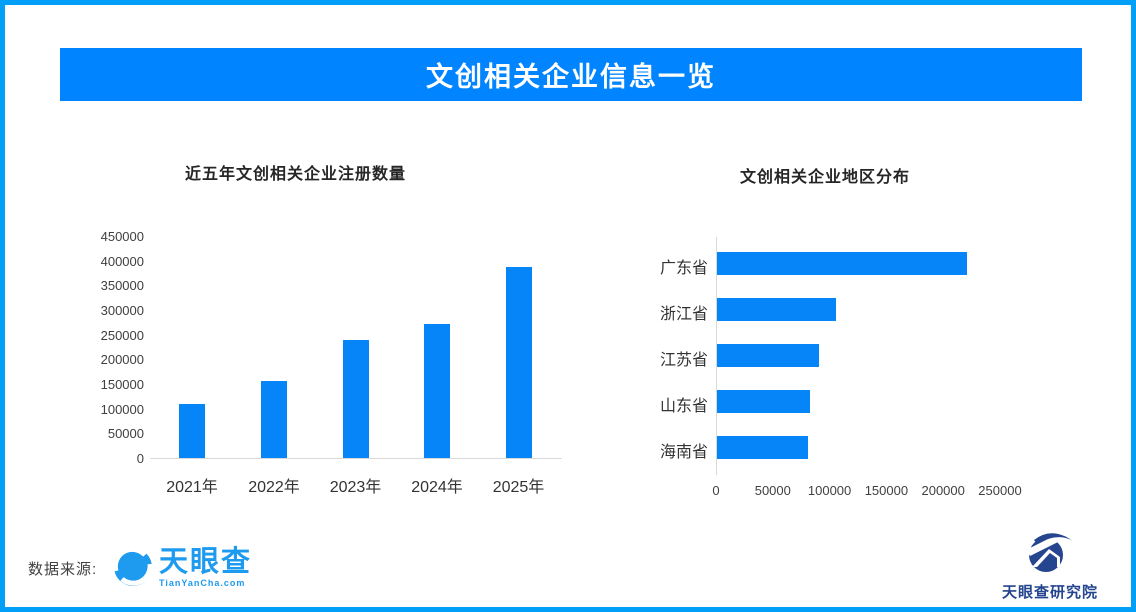 The image size is (1136, 612). What do you see at coordinates (683, 314) in the screenshot?
I see `category-label: 浙江省` at bounding box center [683, 314].